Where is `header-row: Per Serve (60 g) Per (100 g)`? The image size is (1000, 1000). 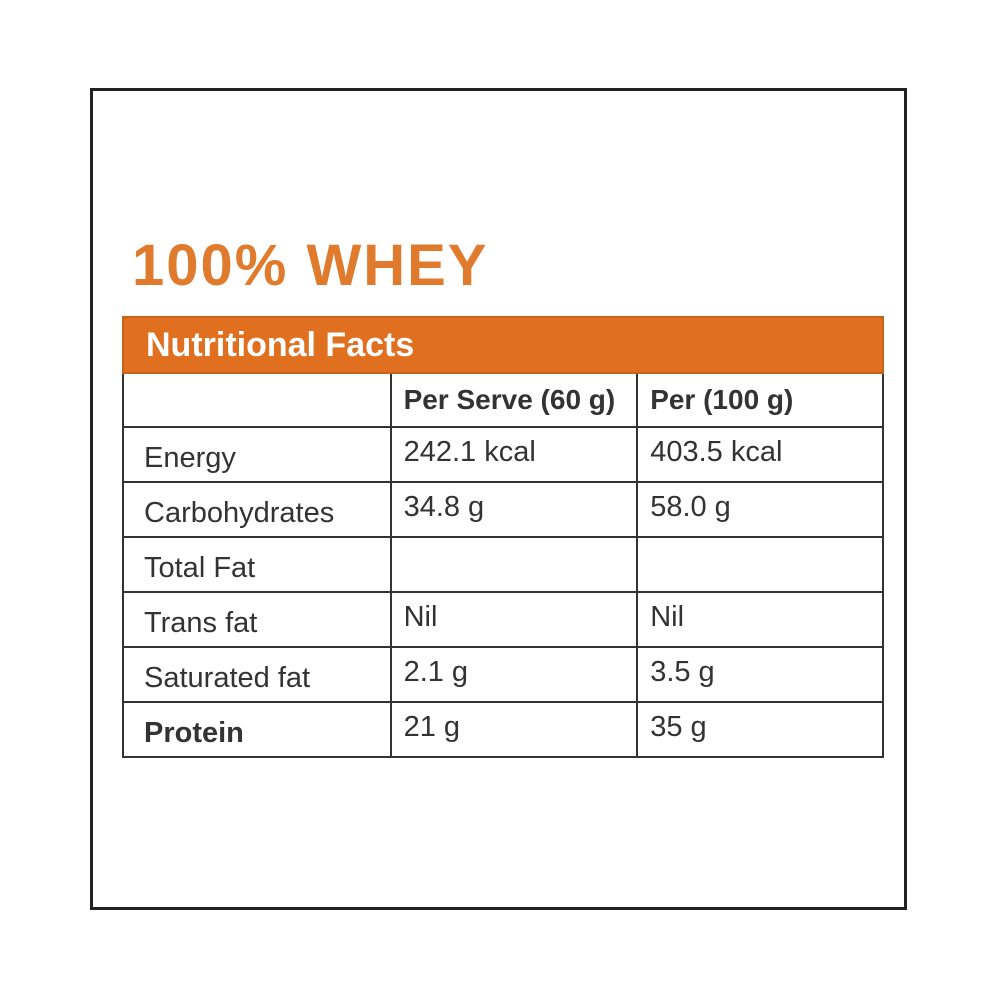 header-row: Per Serve (60 g) Per (100 g) is located at coordinates (503, 400).